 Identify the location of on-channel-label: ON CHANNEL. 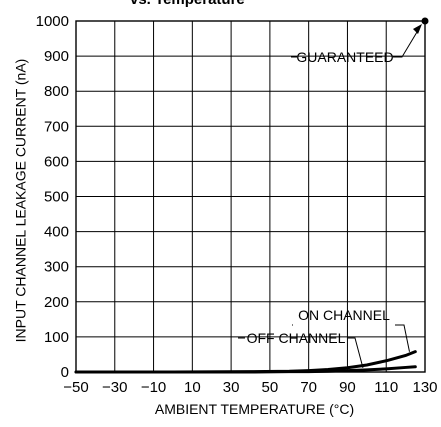
(344, 315).